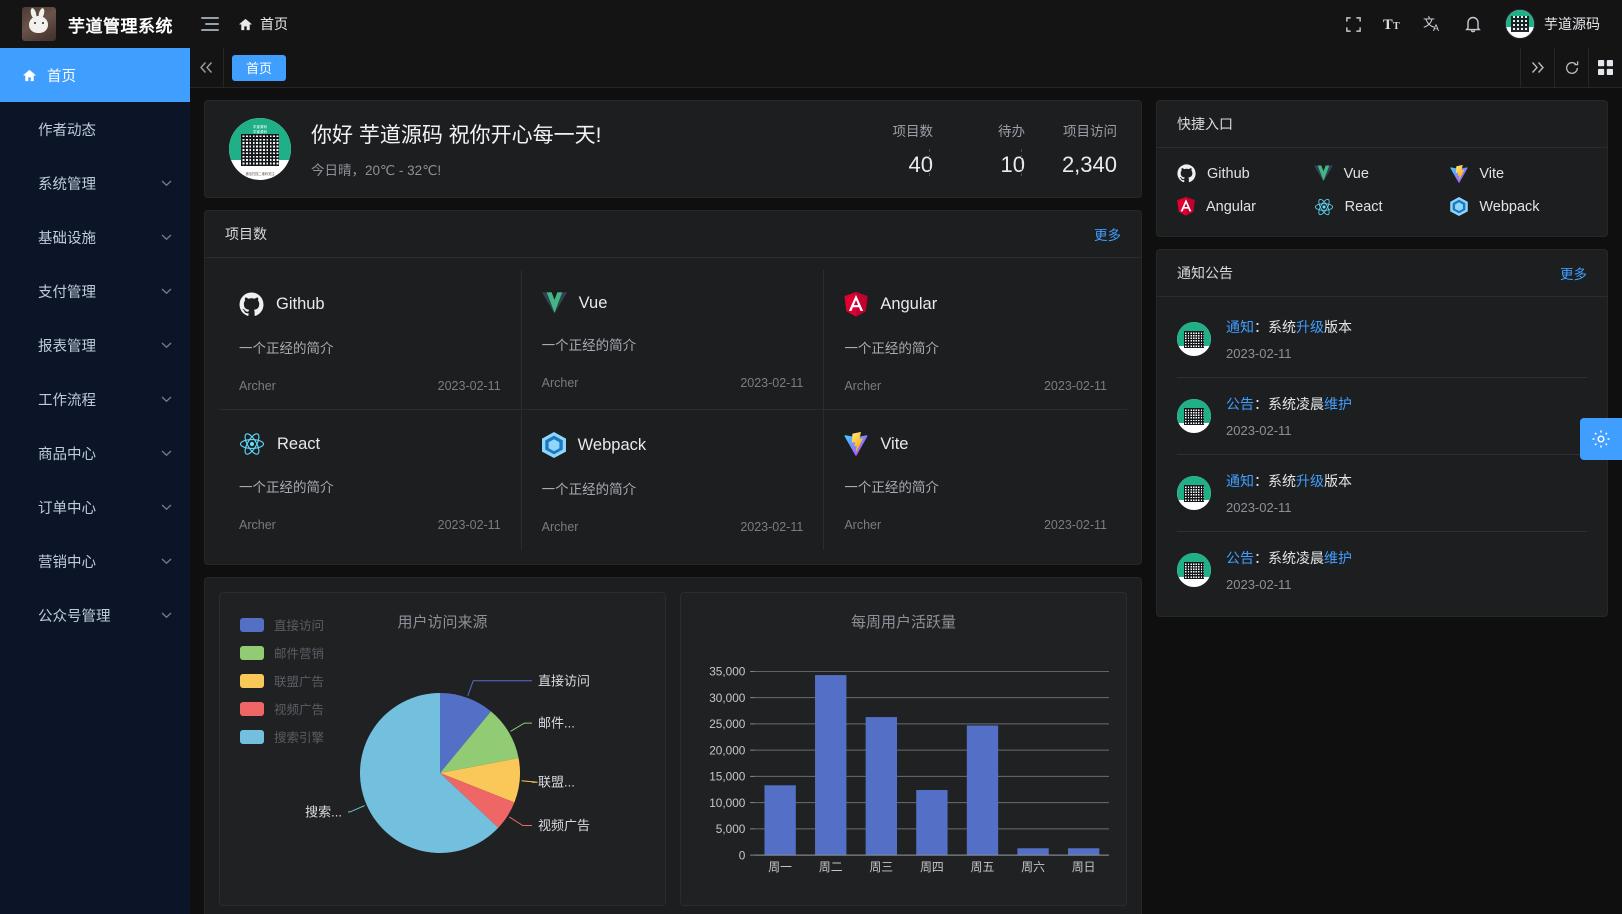 This screenshot has height=914, width=1622. I want to click on settings-fab, so click(1601, 439).